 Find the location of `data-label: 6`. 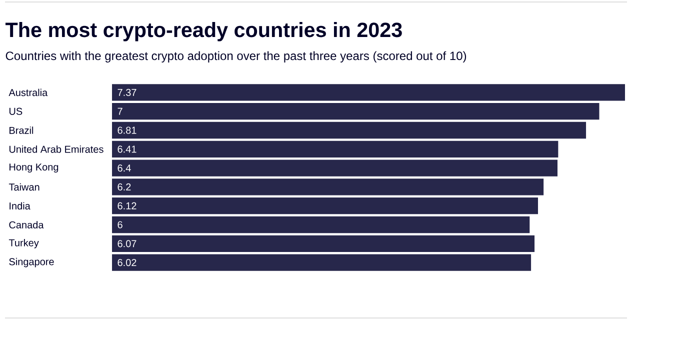

data-label: 6 is located at coordinates (120, 224).